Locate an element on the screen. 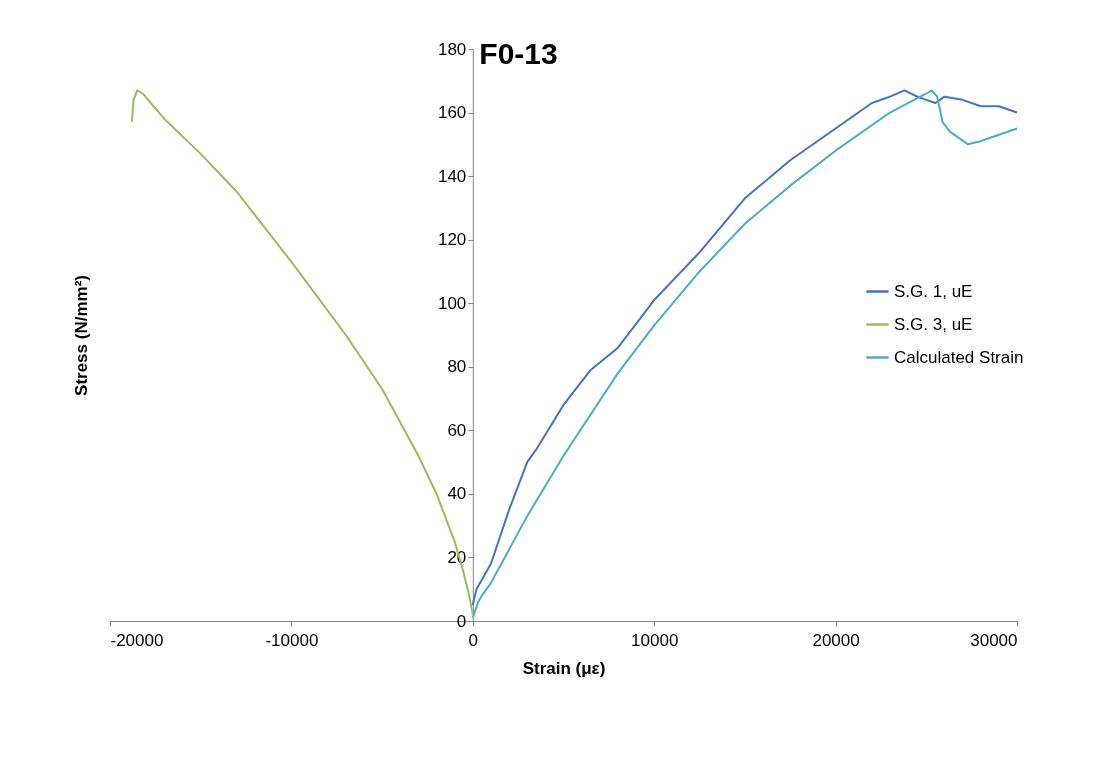  chart-title: F0-13 is located at coordinates (518, 53).